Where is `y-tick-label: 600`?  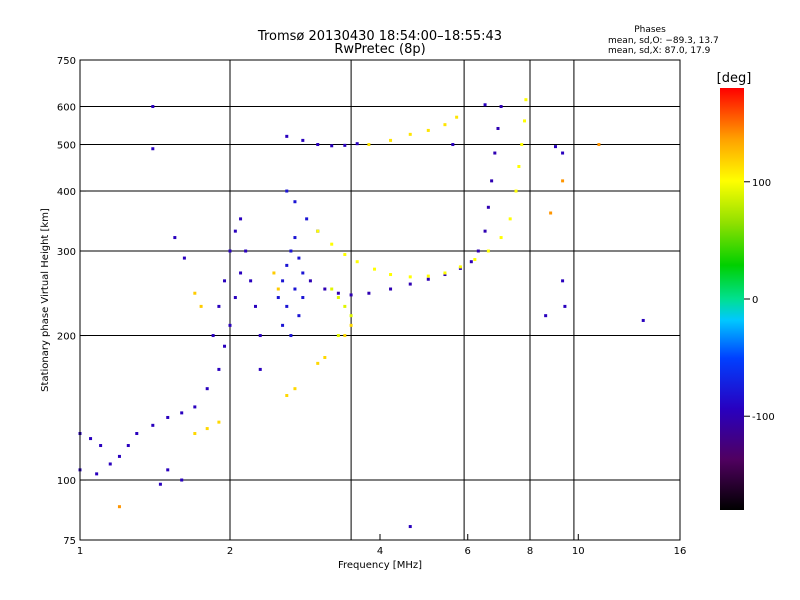 y-tick-label: 600 is located at coordinates (66, 108).